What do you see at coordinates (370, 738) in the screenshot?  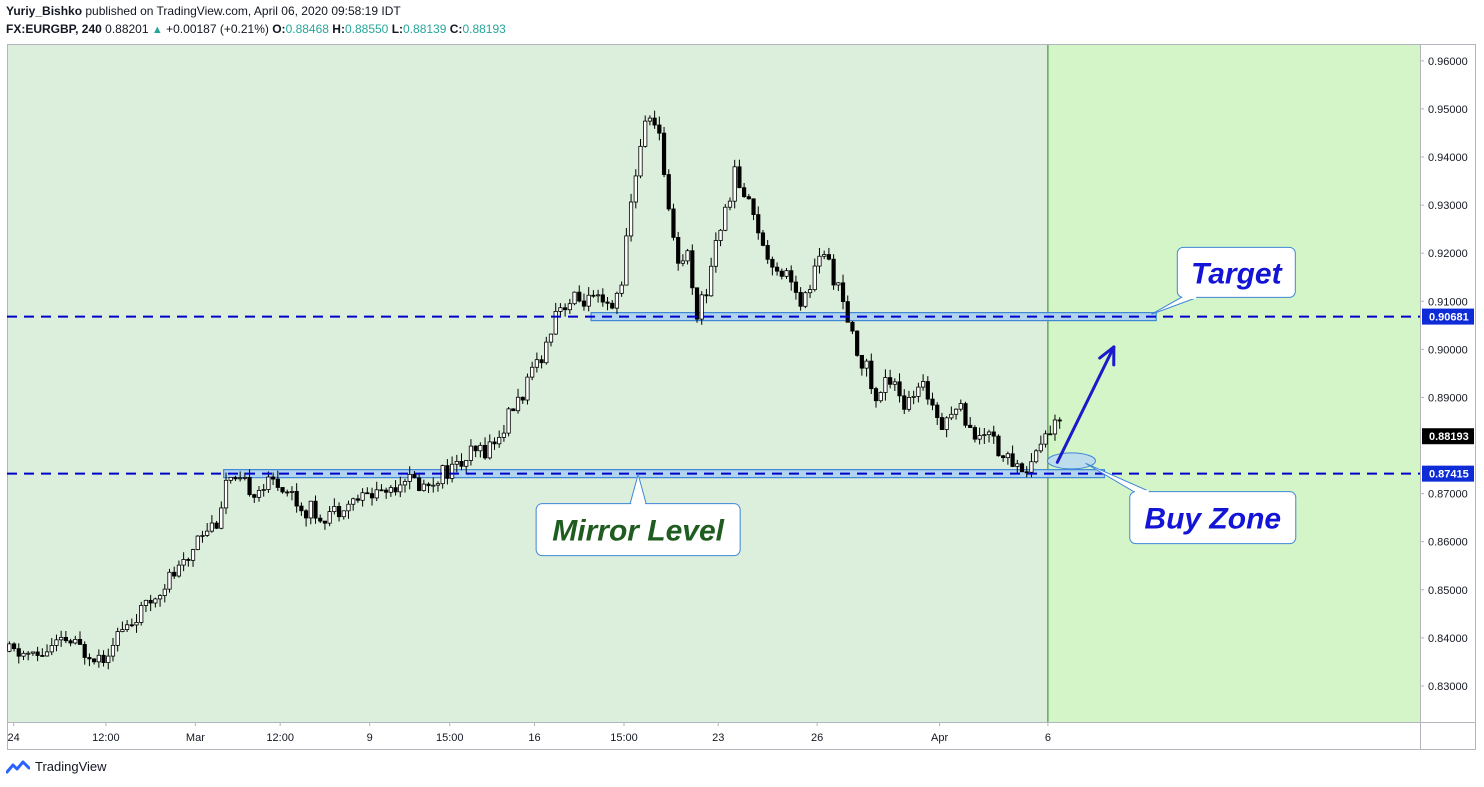 I see `x-tick-label: 9` at bounding box center [370, 738].